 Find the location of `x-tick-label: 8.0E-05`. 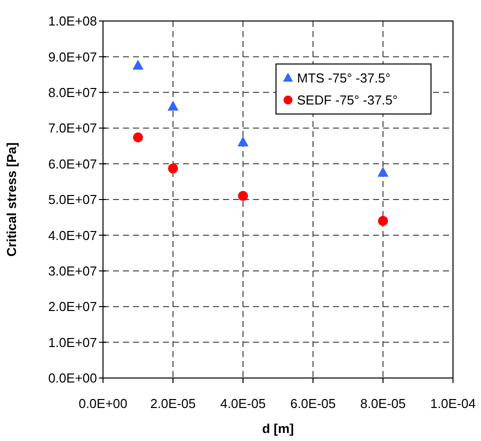

x-tick-label: 8.0E-05 is located at coordinates (383, 403).